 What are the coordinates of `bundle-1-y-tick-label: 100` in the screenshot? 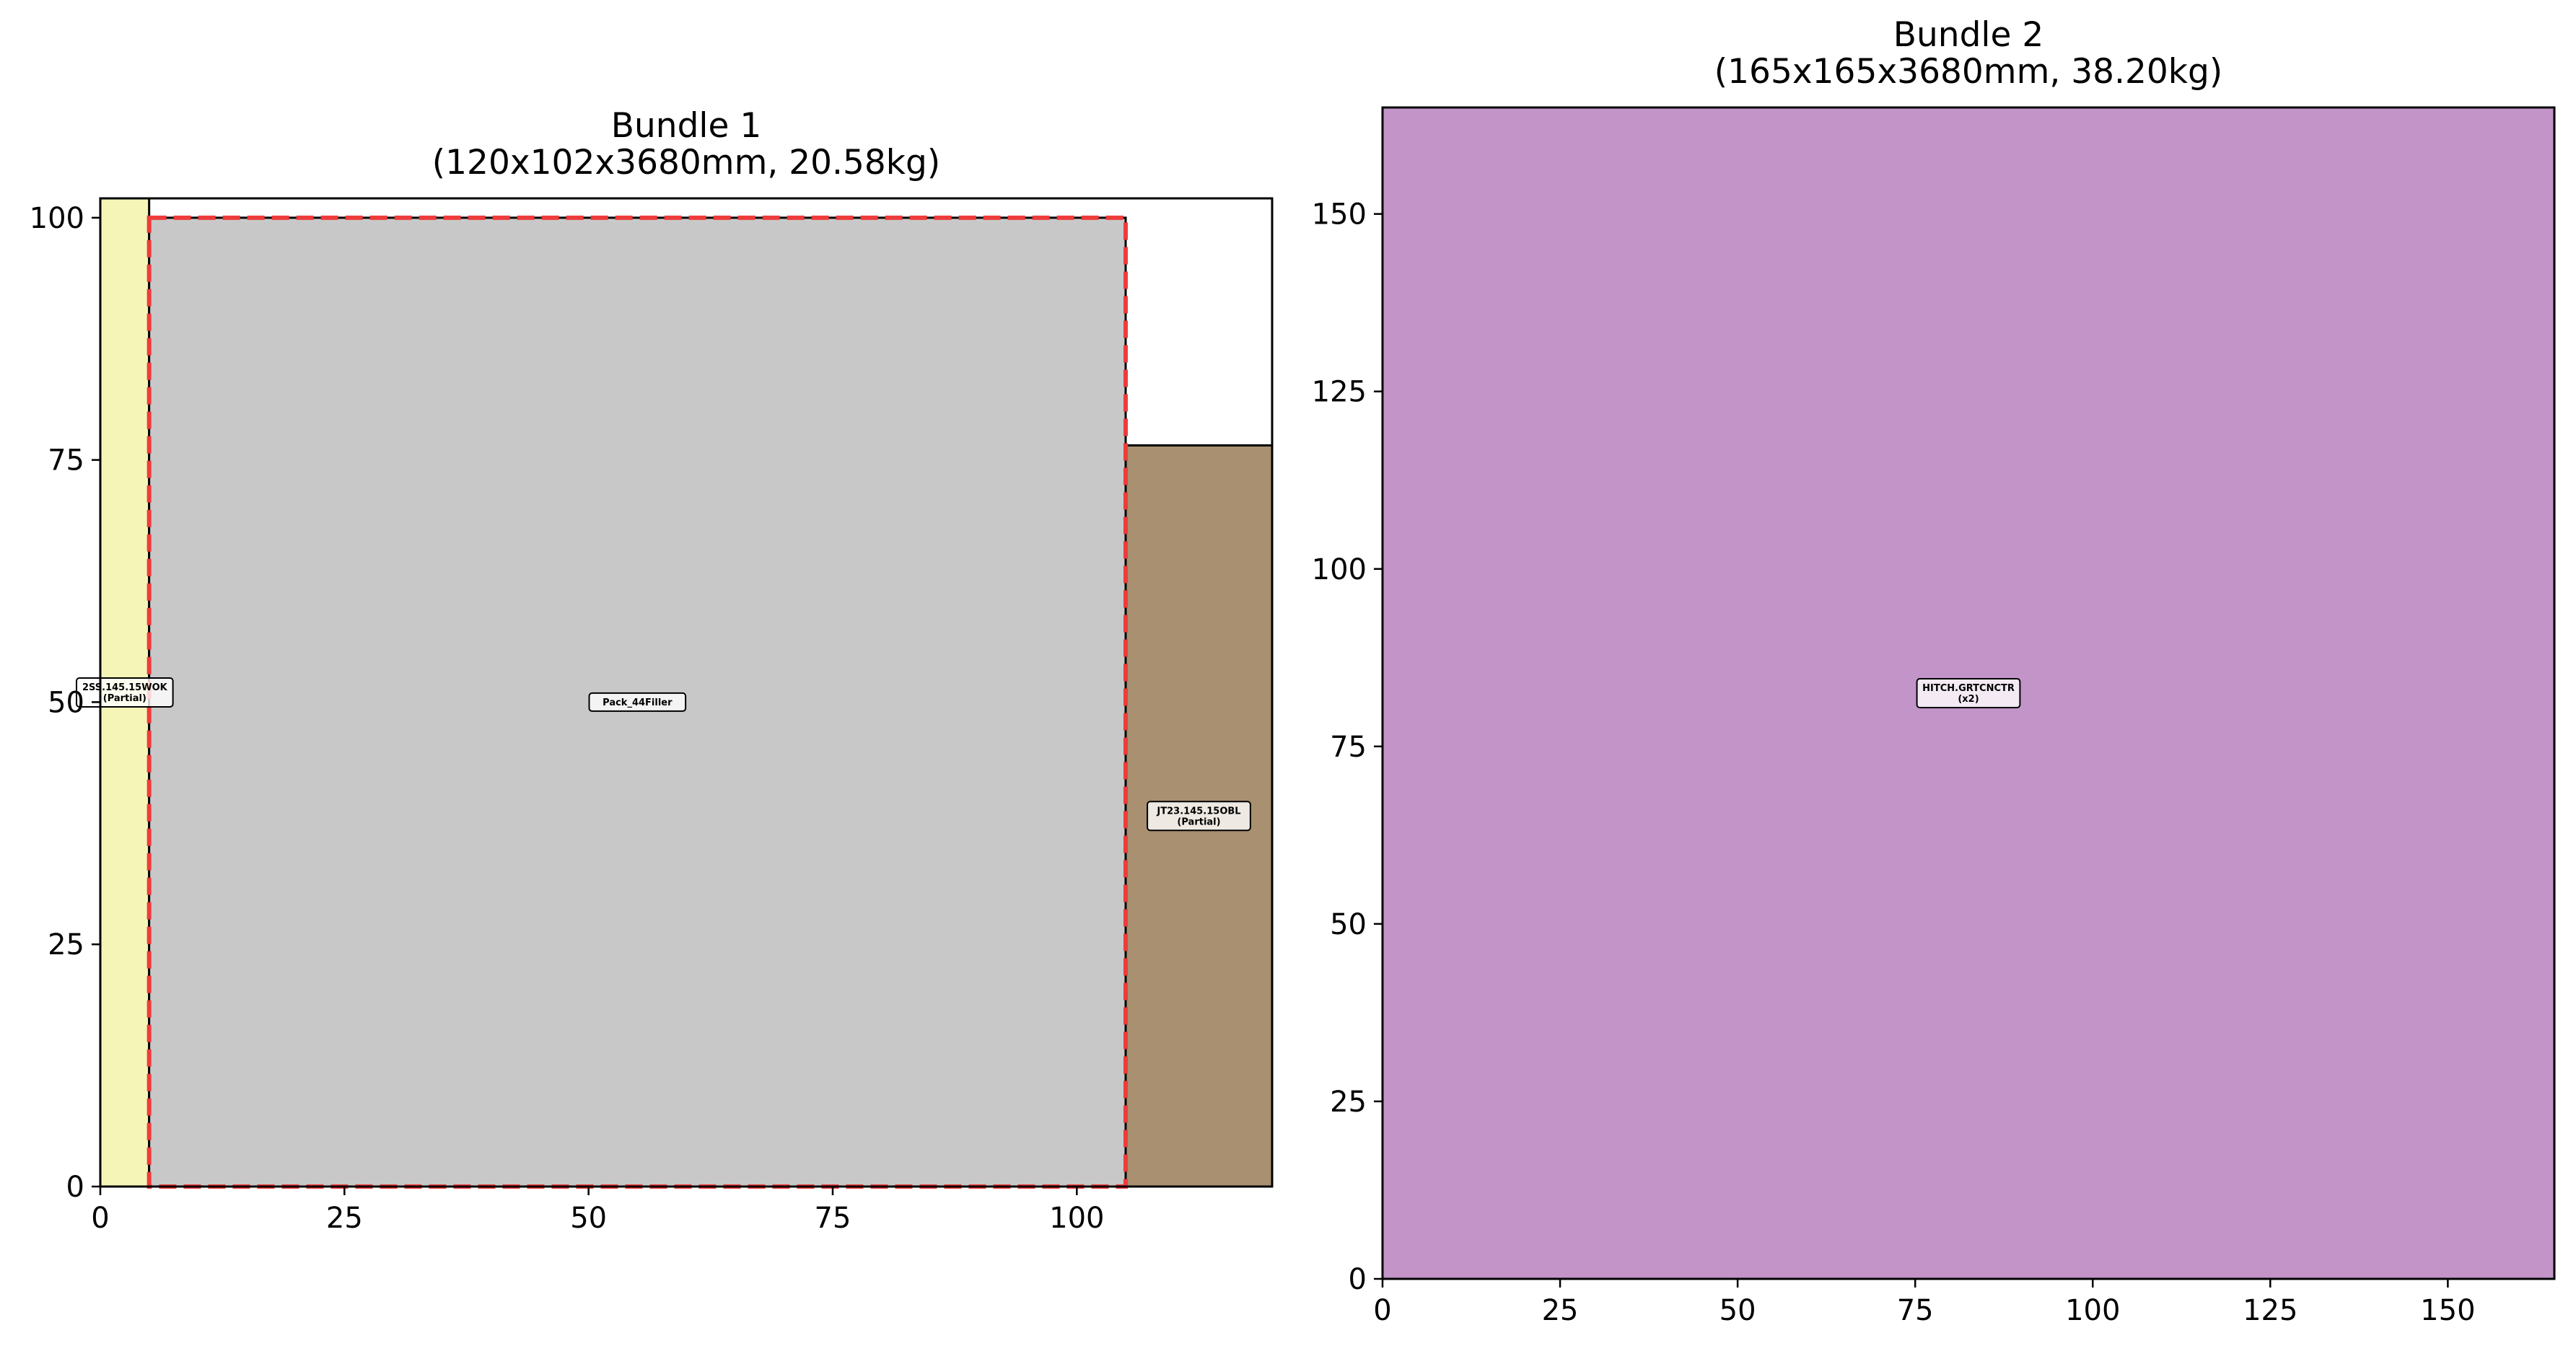 It's located at (57, 218).